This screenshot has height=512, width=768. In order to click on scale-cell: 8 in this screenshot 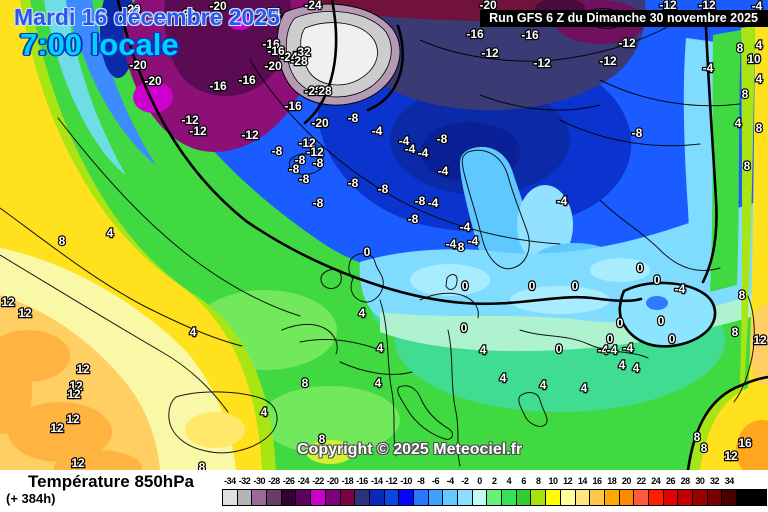, I will do `click(539, 490)`.